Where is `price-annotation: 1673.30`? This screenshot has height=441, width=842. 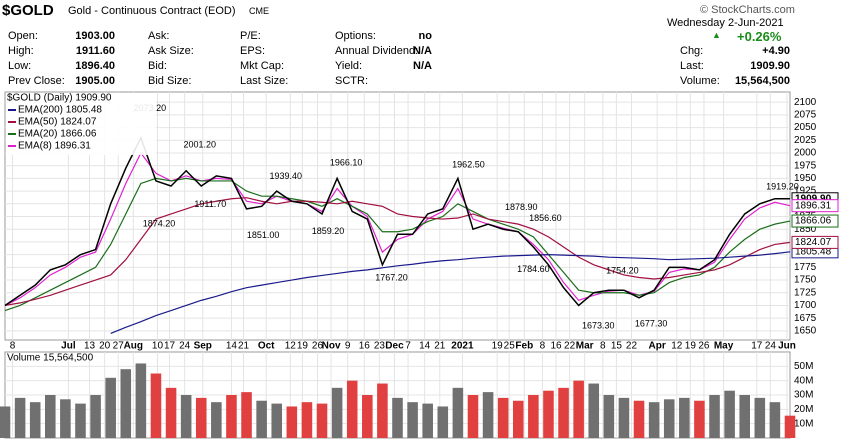
price-annotation: 1673.30 is located at coordinates (598, 325).